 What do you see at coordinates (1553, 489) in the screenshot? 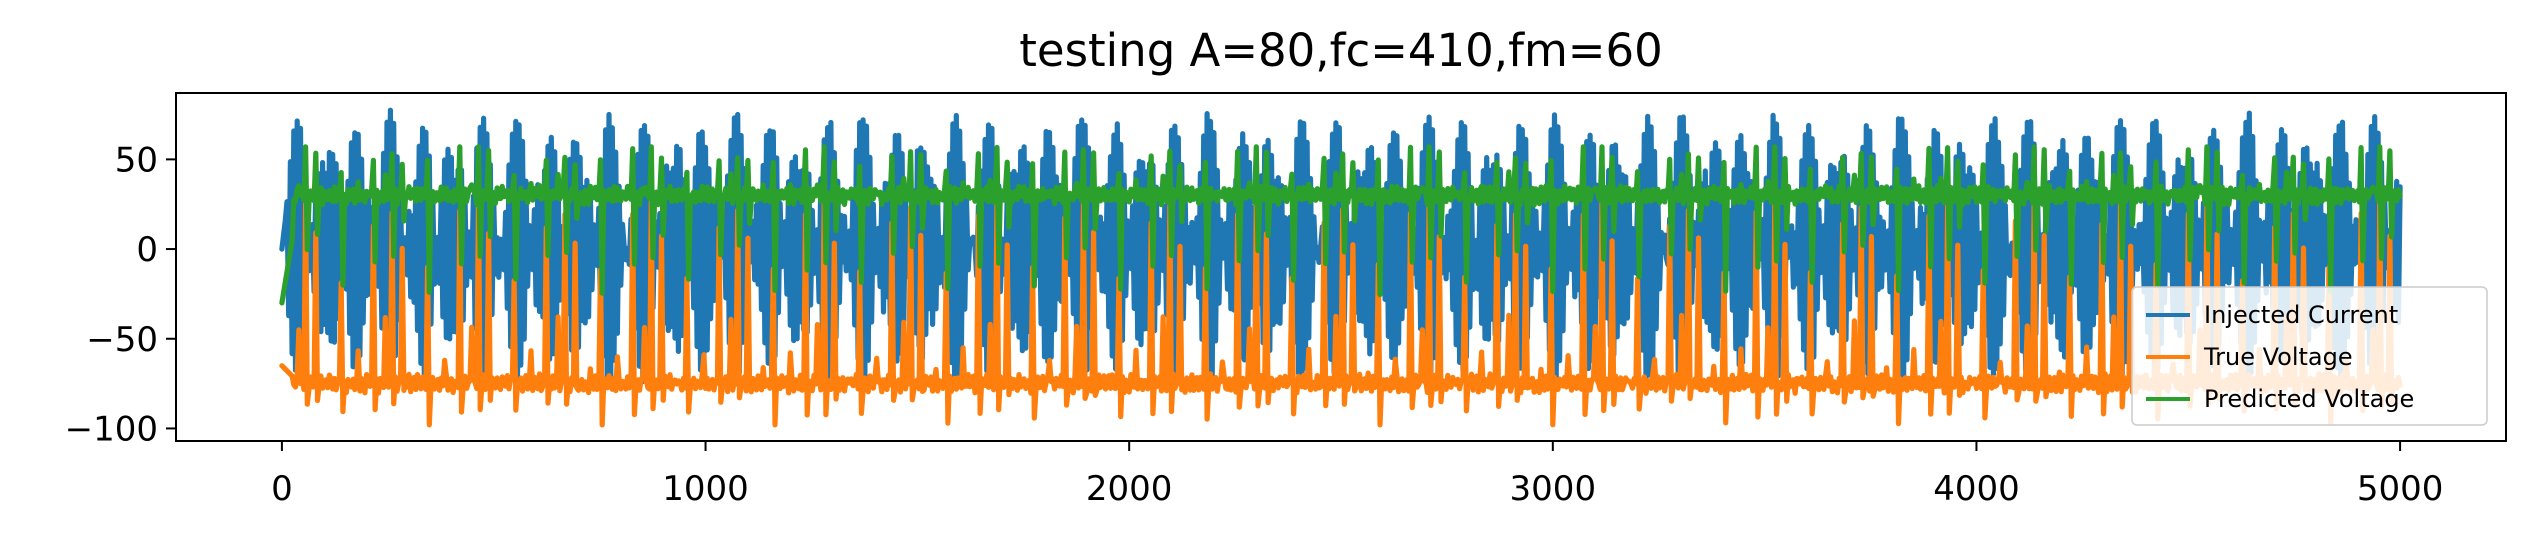
I see `x-tick-label: 3000` at bounding box center [1553, 489].